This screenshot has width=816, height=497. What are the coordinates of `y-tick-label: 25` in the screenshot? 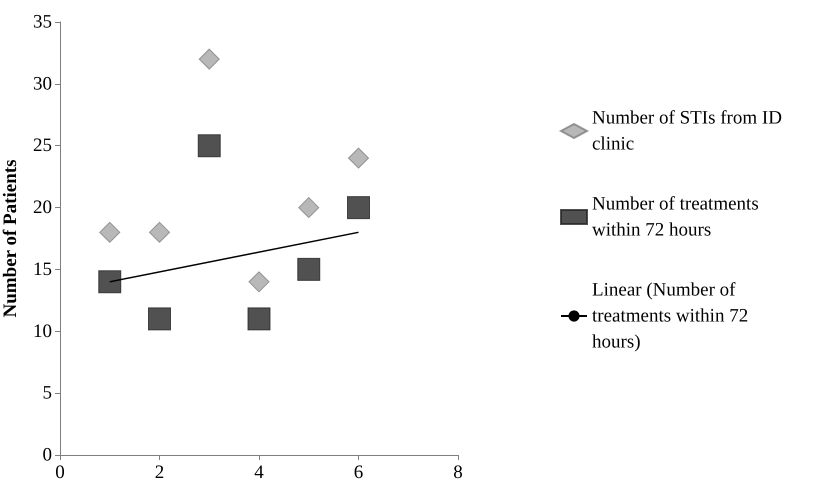 It's located at (42, 145).